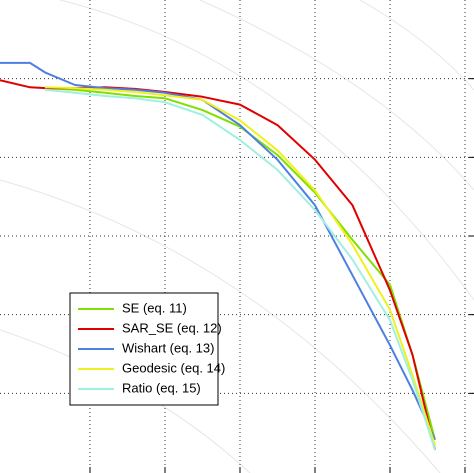  I want to click on legend-label: Ratio (eq. 15), so click(161, 387).